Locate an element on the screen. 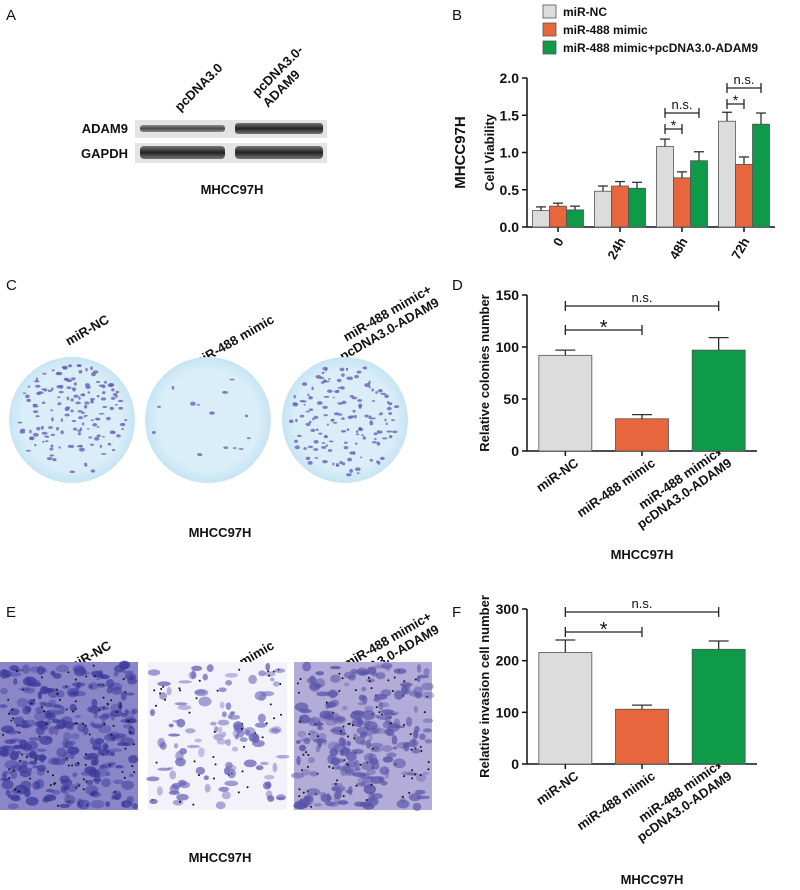 The image size is (800, 890). bar is located at coordinates (642, 736).